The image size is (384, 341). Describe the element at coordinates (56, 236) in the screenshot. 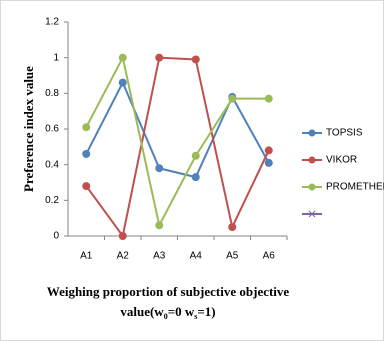

I see `y-tick-label: 0` at that location.